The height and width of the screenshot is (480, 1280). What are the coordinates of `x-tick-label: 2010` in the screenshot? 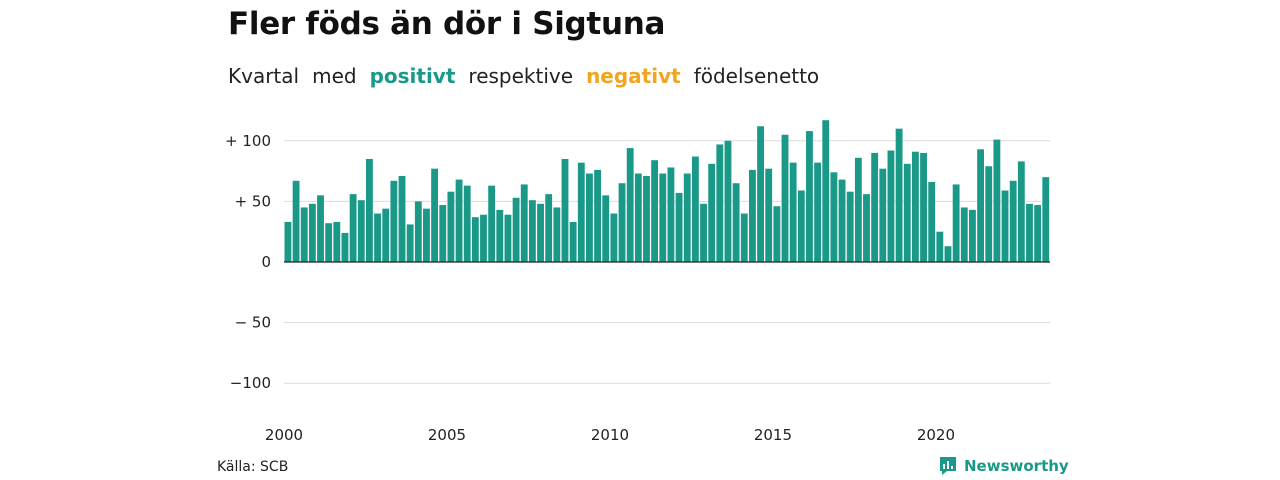 It's located at (610, 435).